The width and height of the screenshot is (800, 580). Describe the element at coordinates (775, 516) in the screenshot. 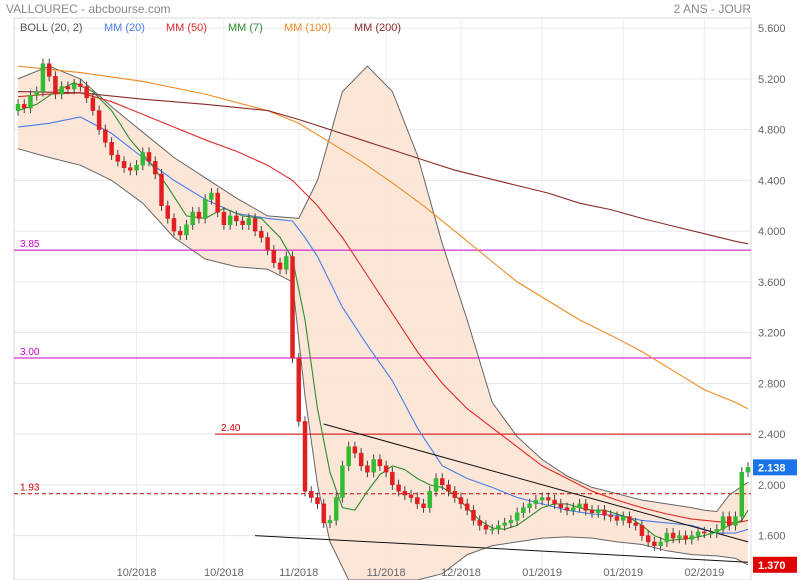

I see `price-badges: 2.138 1.370` at that location.